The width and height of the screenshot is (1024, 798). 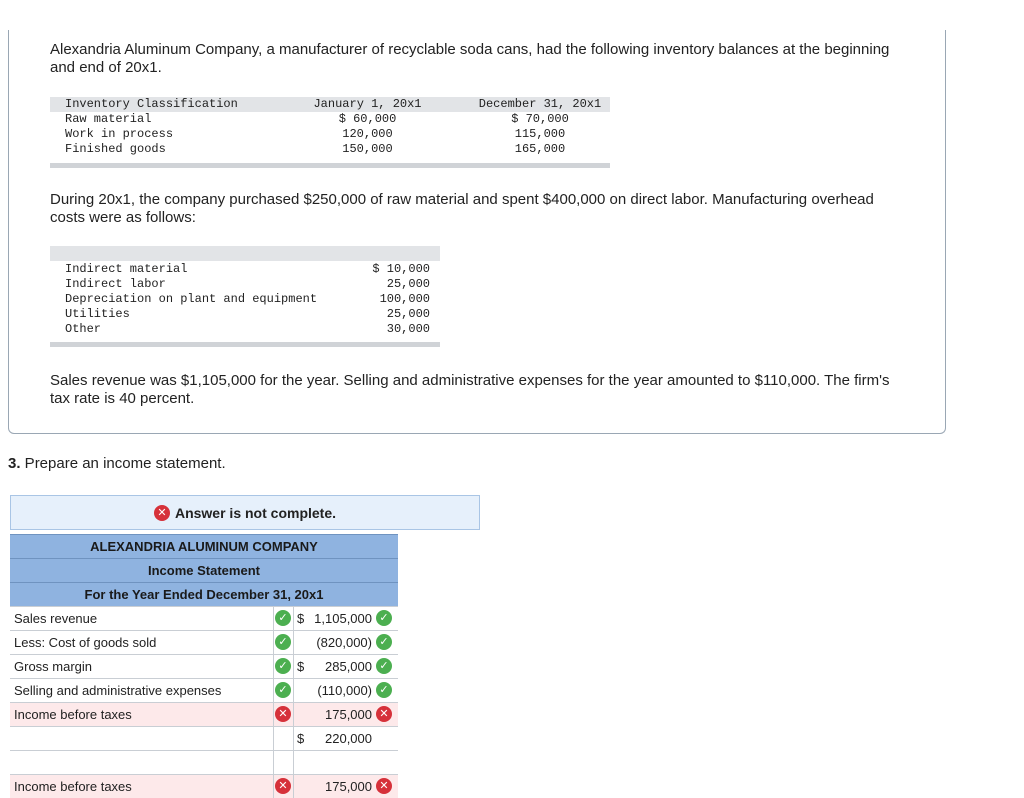 I want to click on table-row, so click(x=204, y=762).